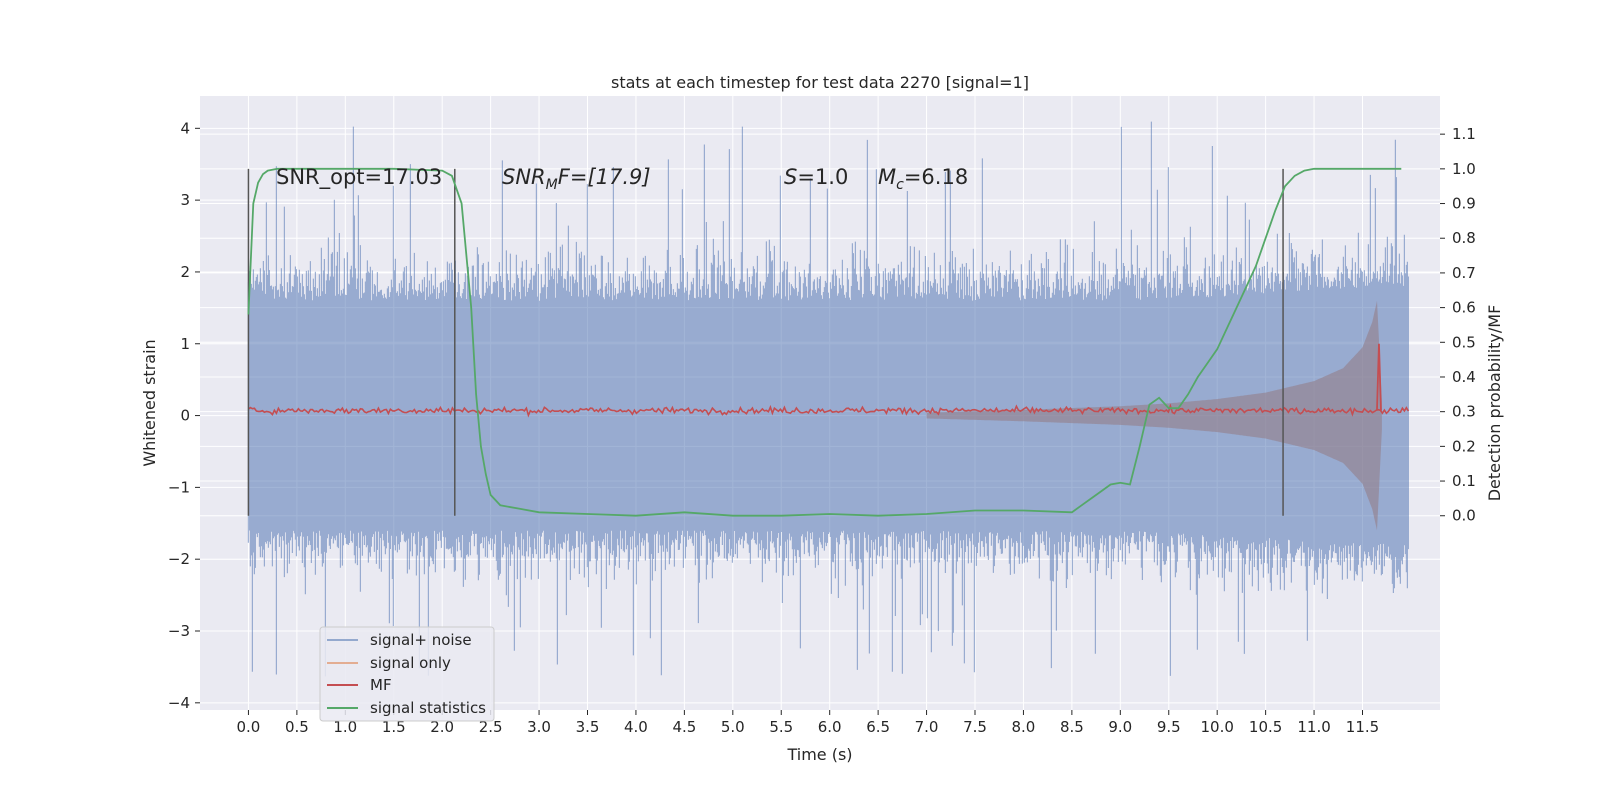  What do you see at coordinates (1216, 727) in the screenshot?
I see `x-tick-label-20: 10.0` at bounding box center [1216, 727].